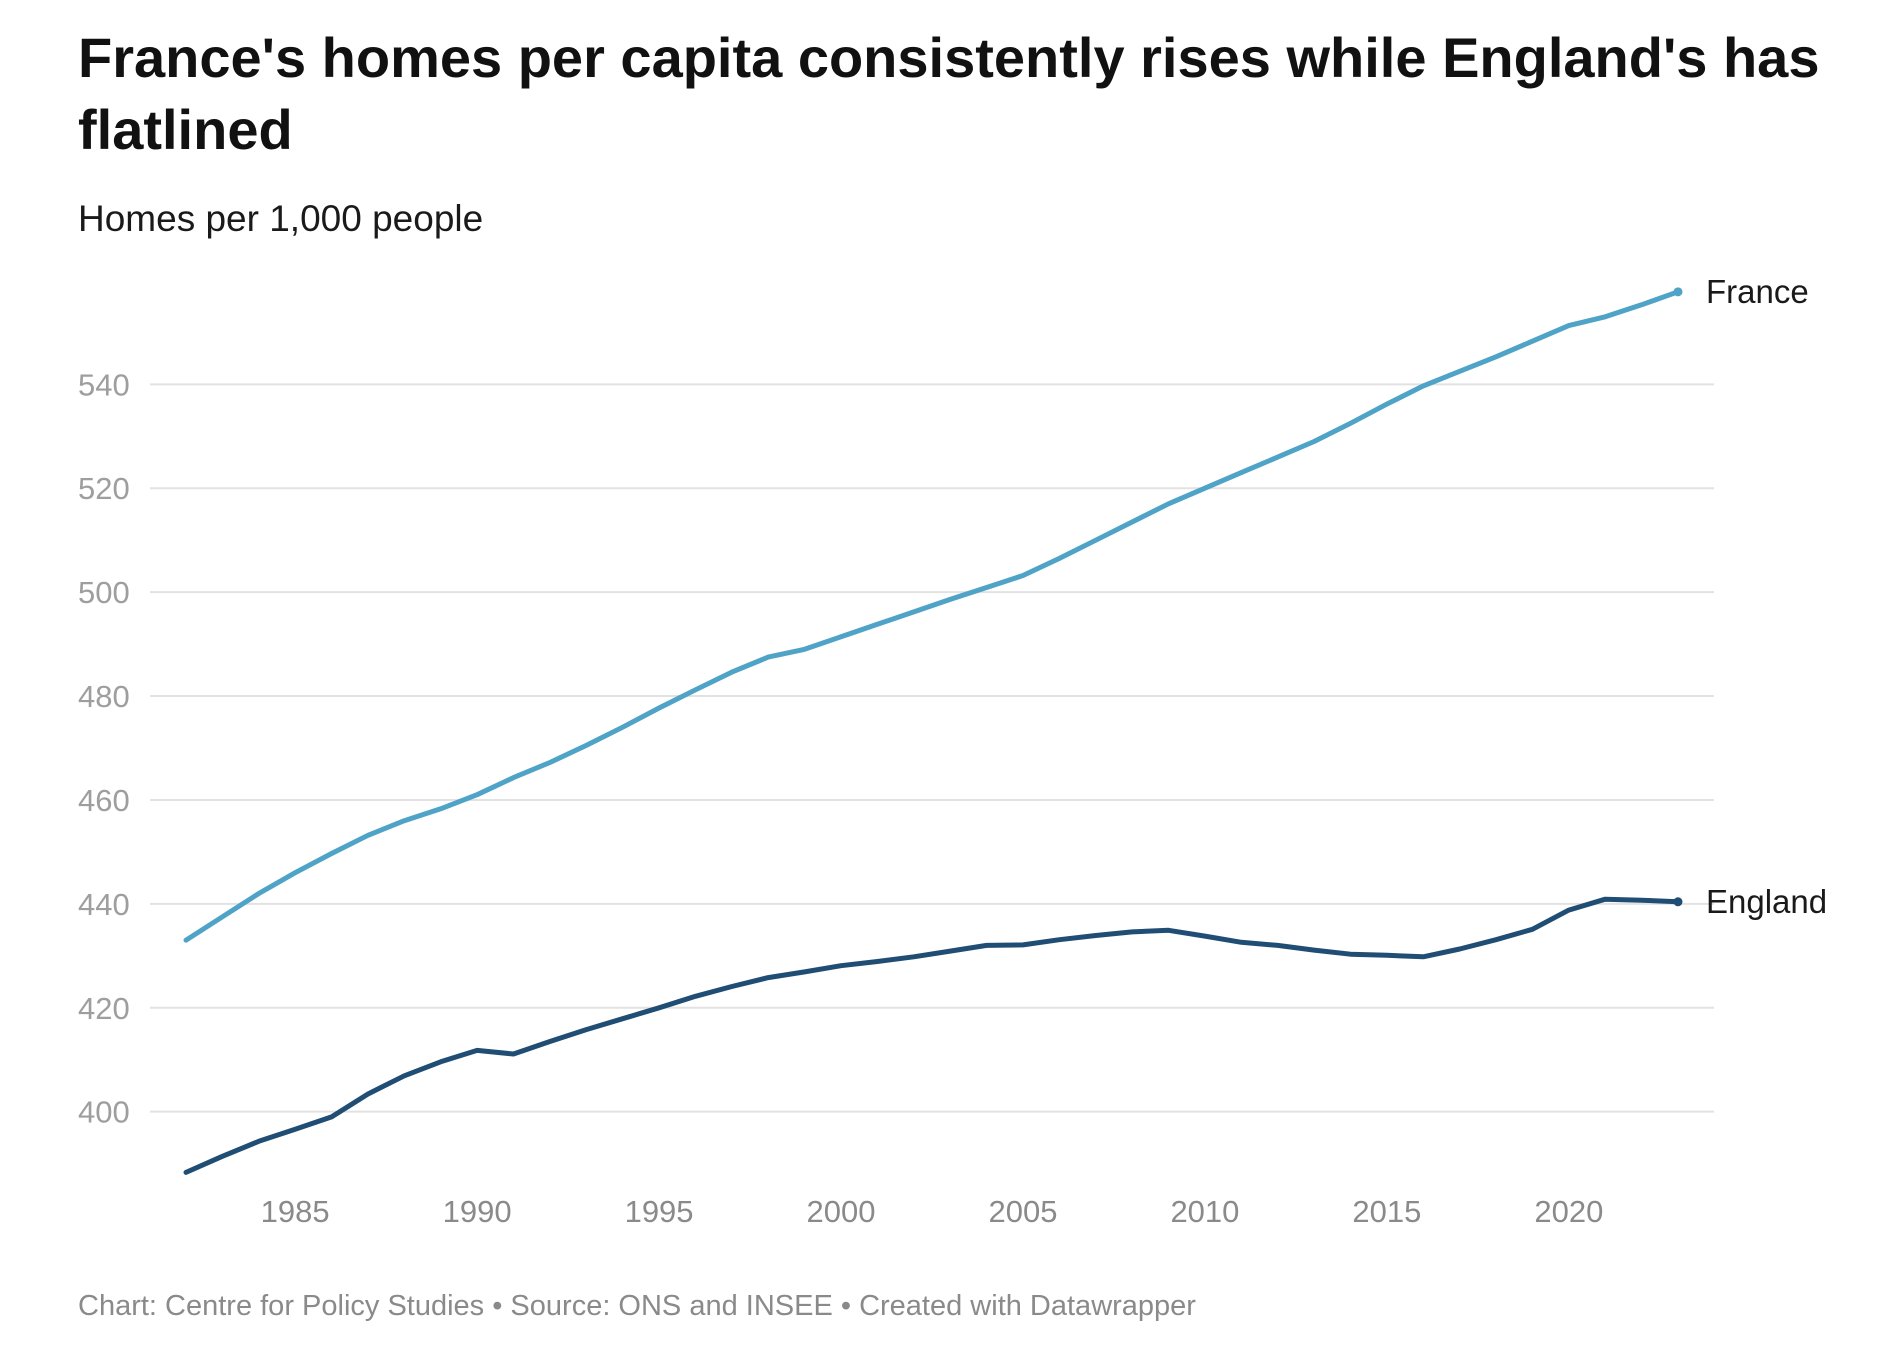 This screenshot has width=1884, height=1350. What do you see at coordinates (104, 1112) in the screenshot?
I see `y-tick-label: 400` at bounding box center [104, 1112].